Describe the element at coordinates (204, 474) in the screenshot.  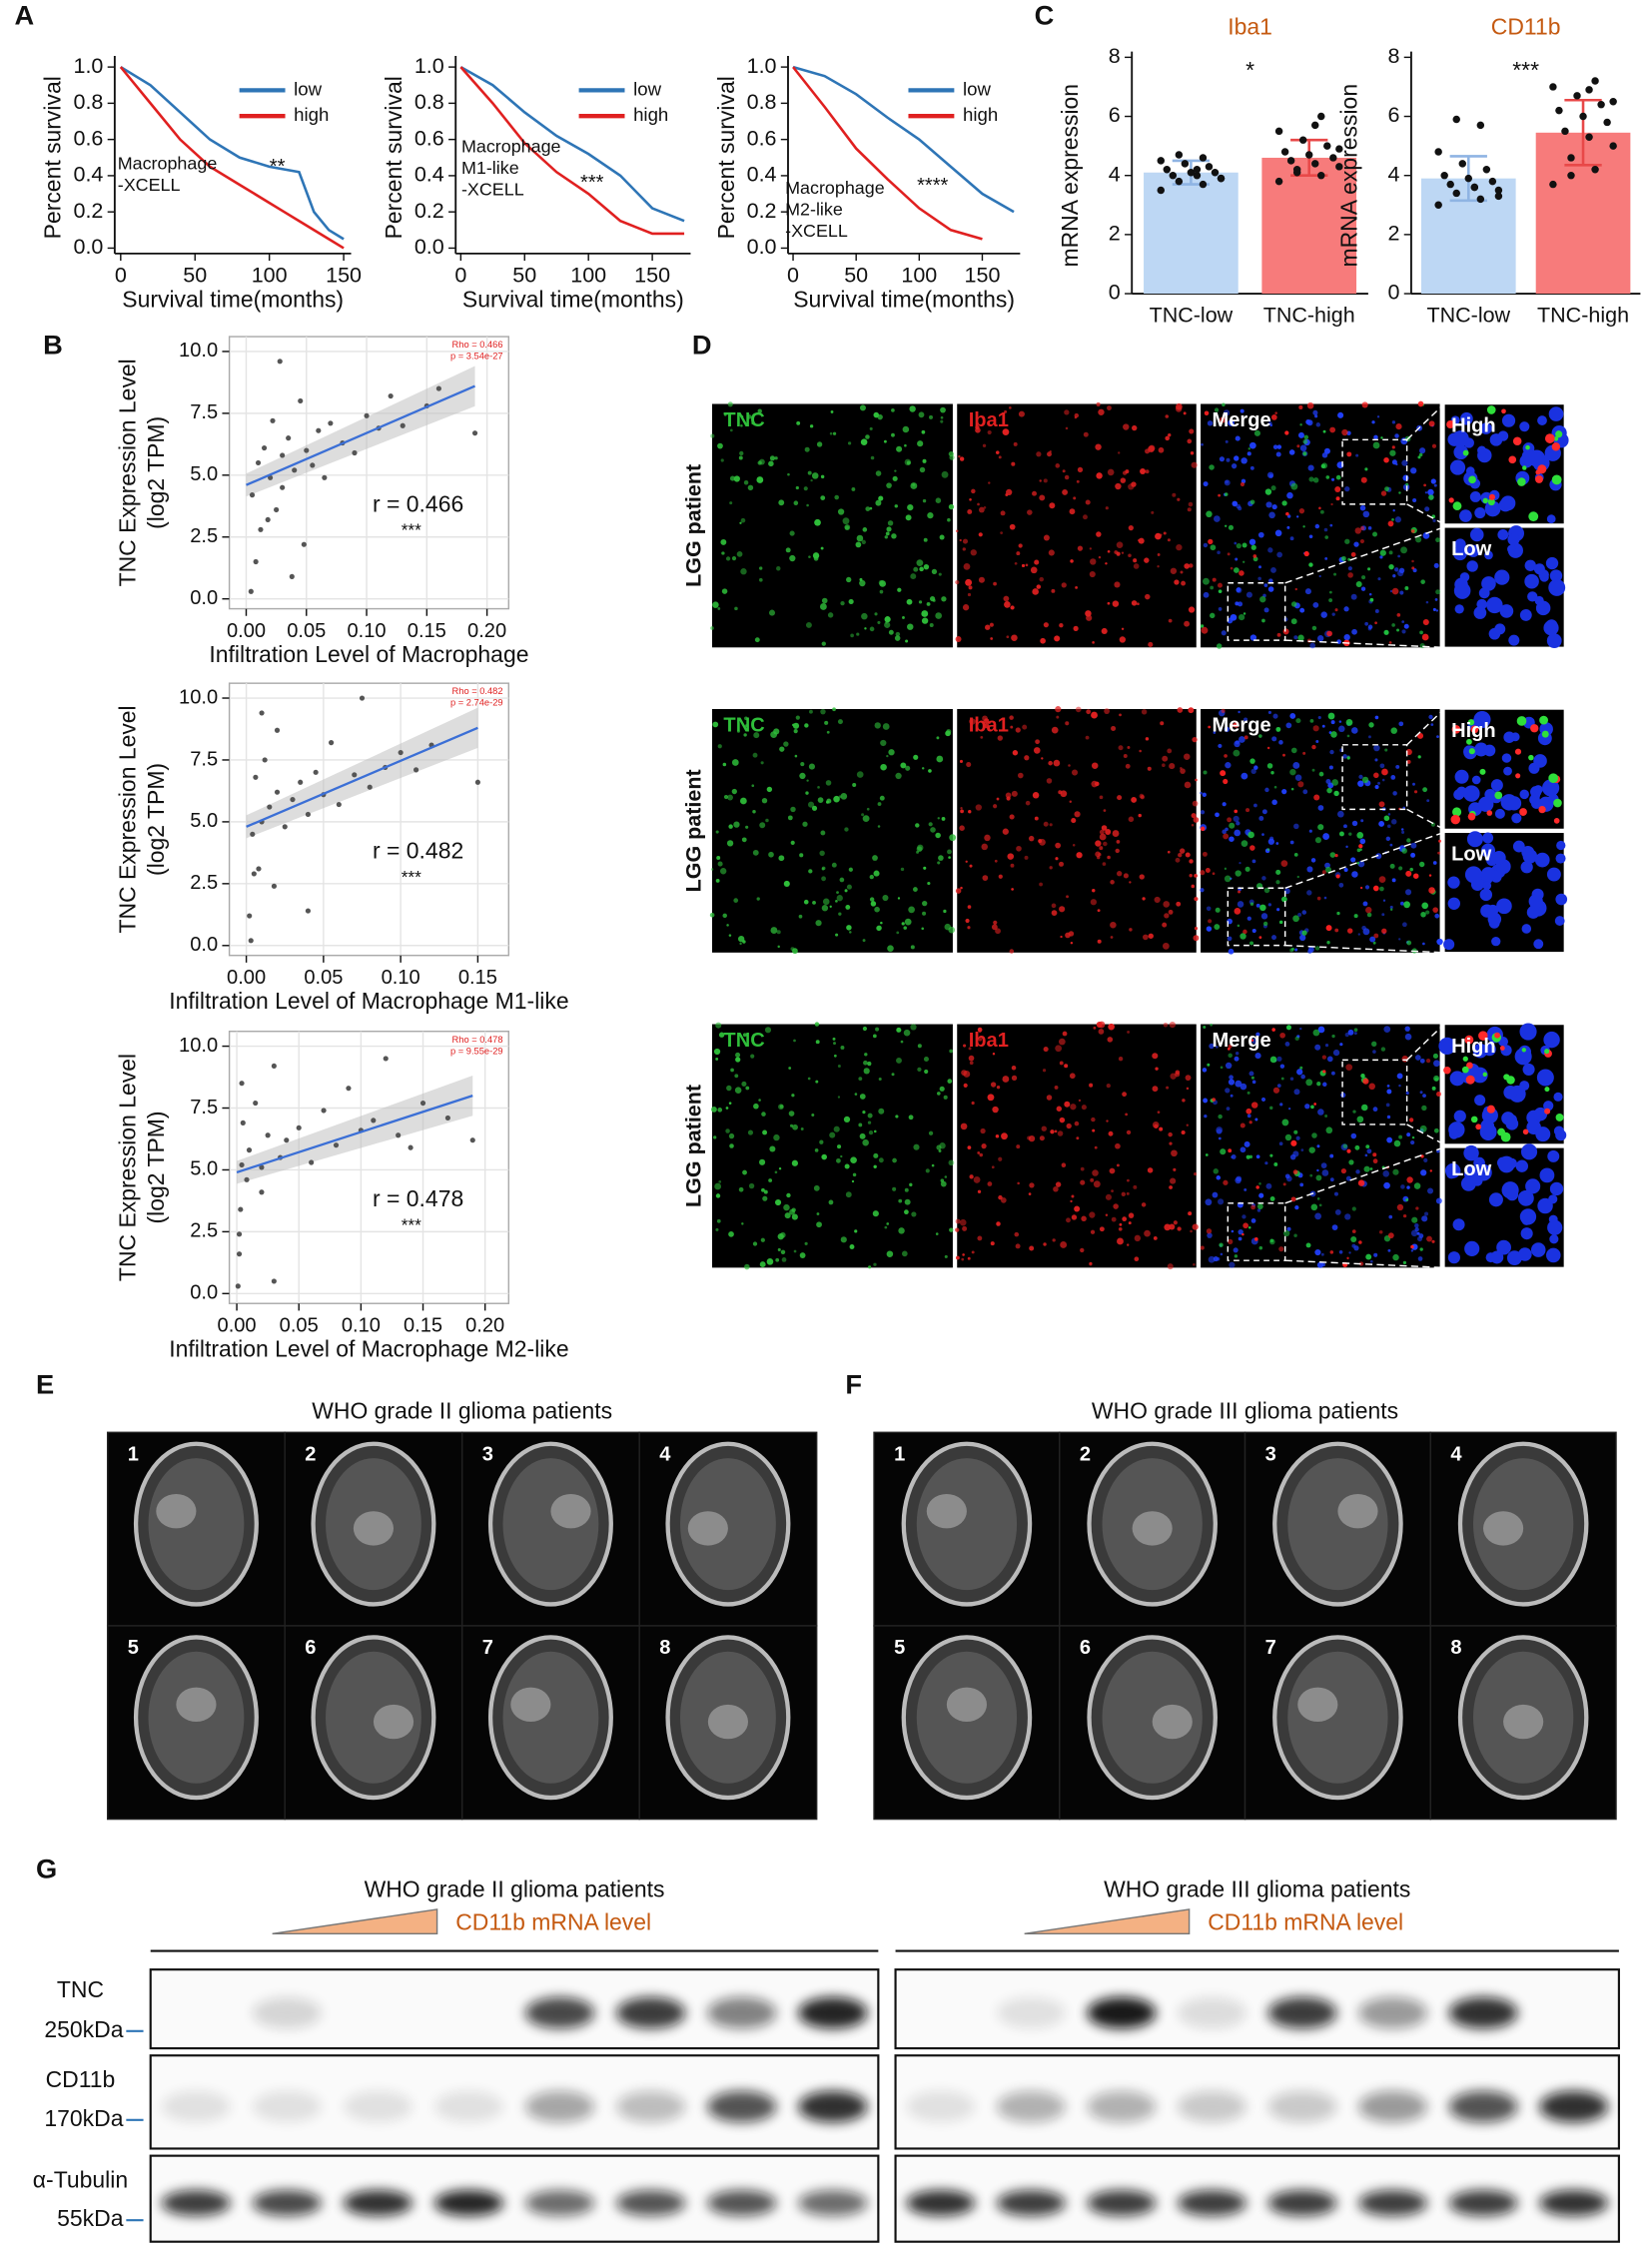
I see `y-tick-label: 5.0` at that location.